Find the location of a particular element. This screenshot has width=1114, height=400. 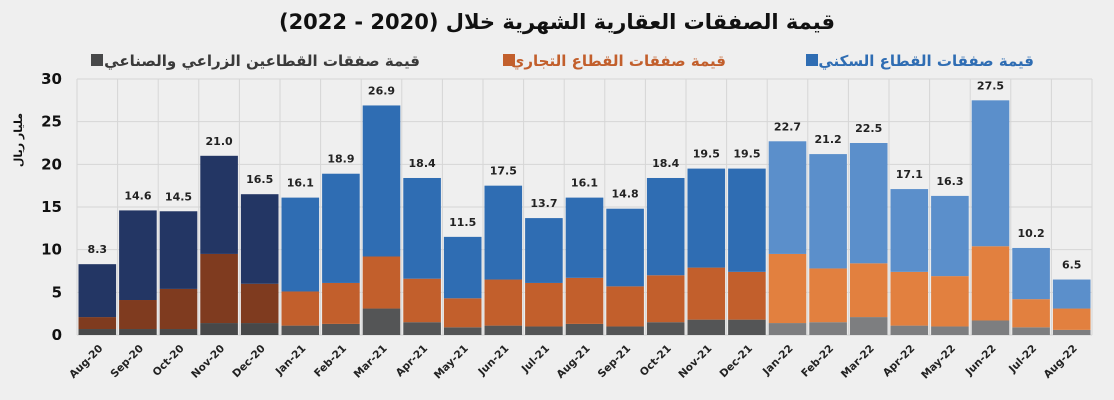

data-label-total: 14.5 is located at coordinates (178, 196).